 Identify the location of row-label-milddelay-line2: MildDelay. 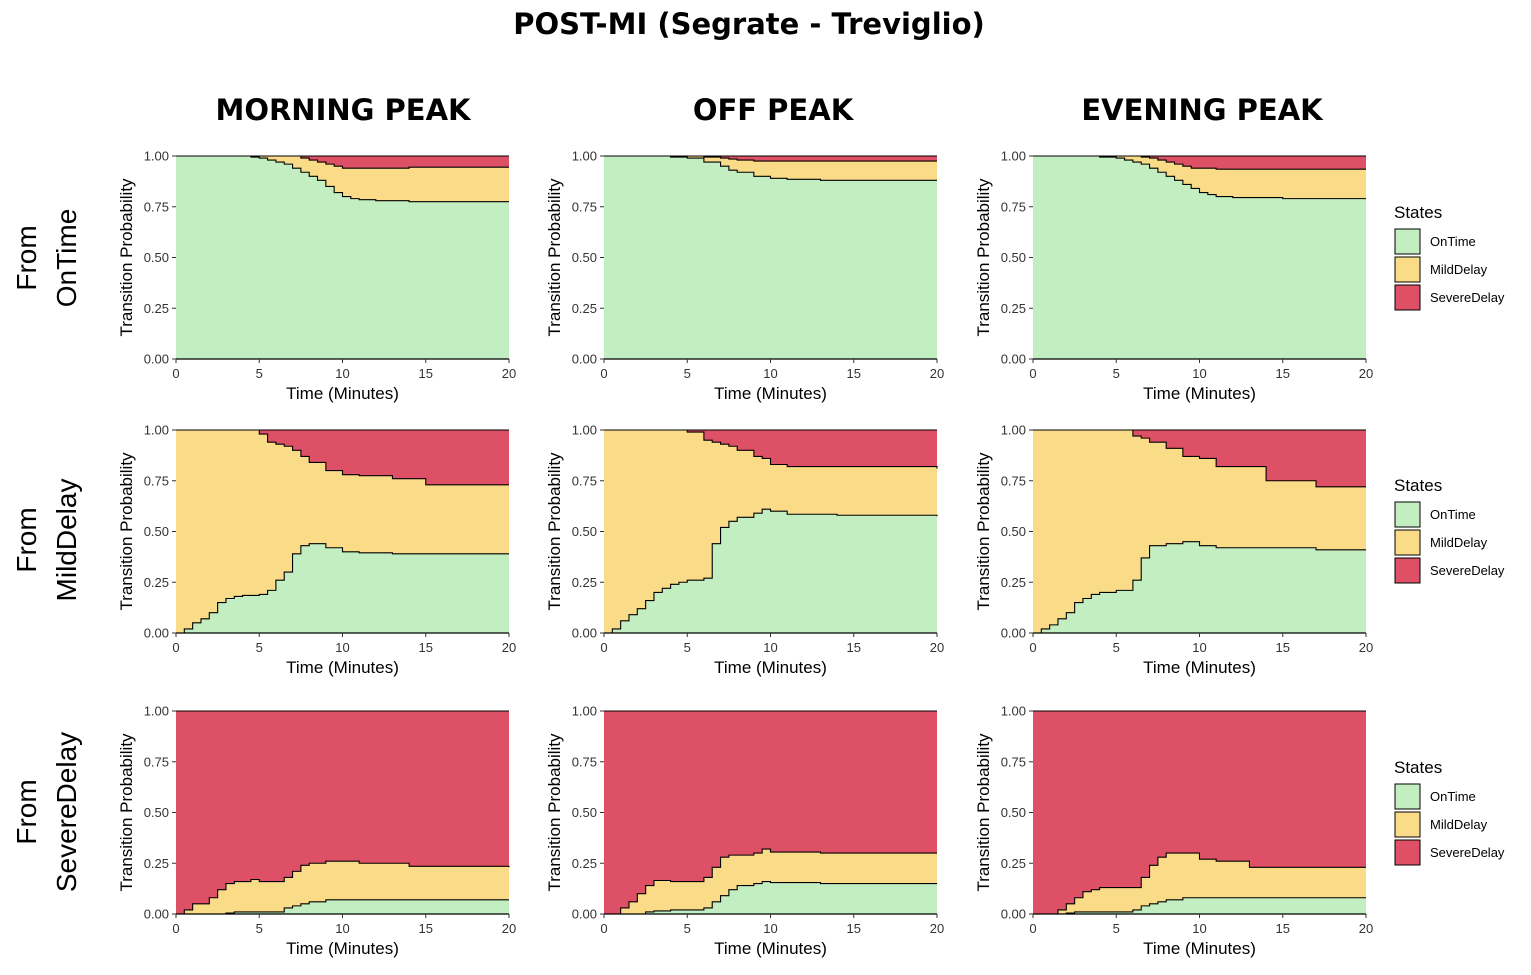
(66, 540).